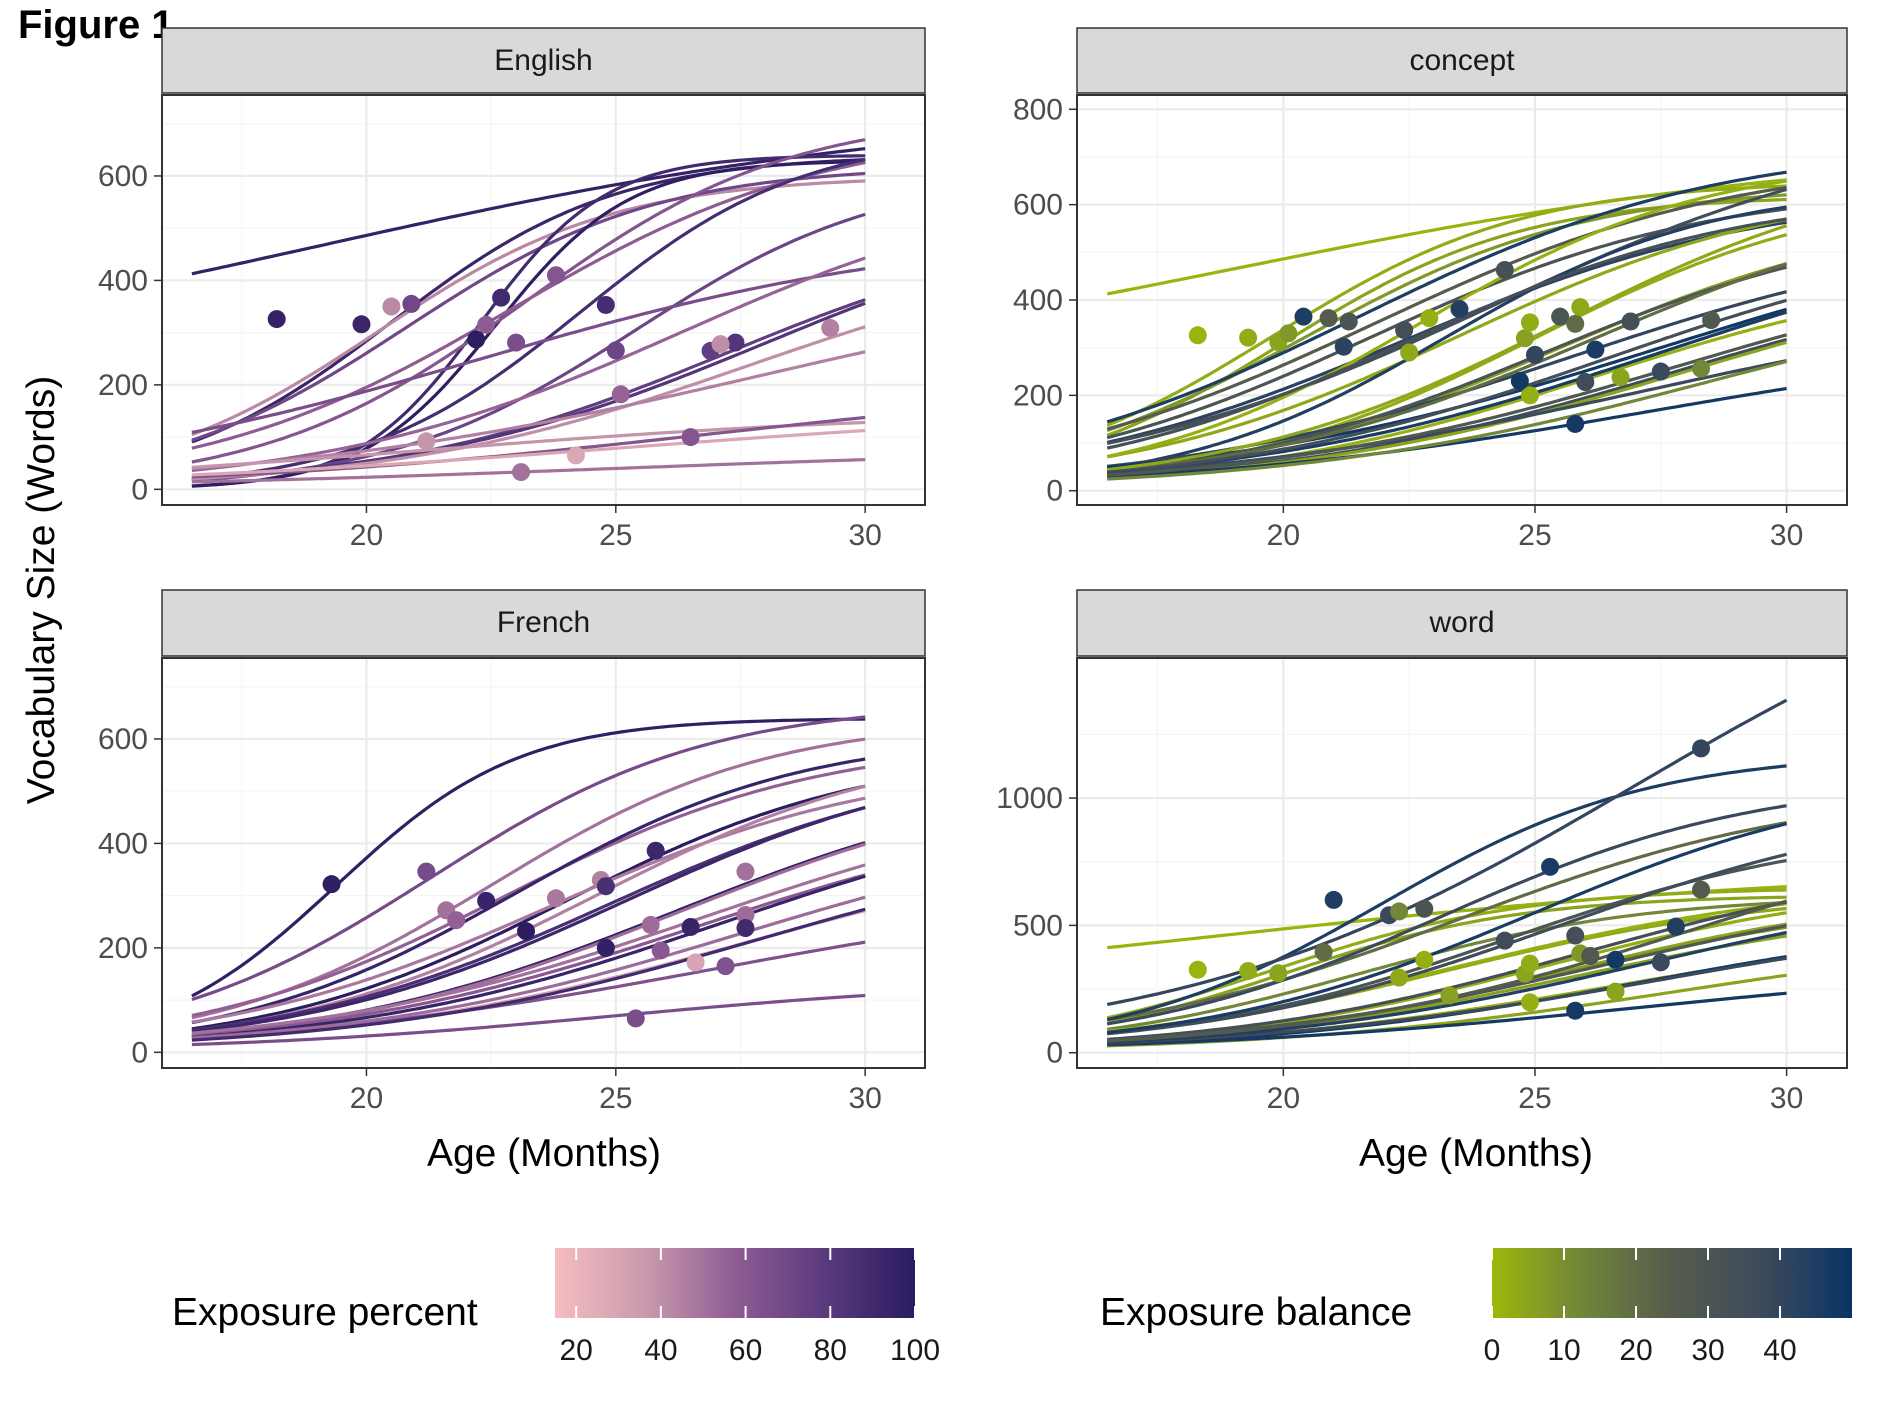  I want to click on x-tick-label: 30, so click(1786, 1098).